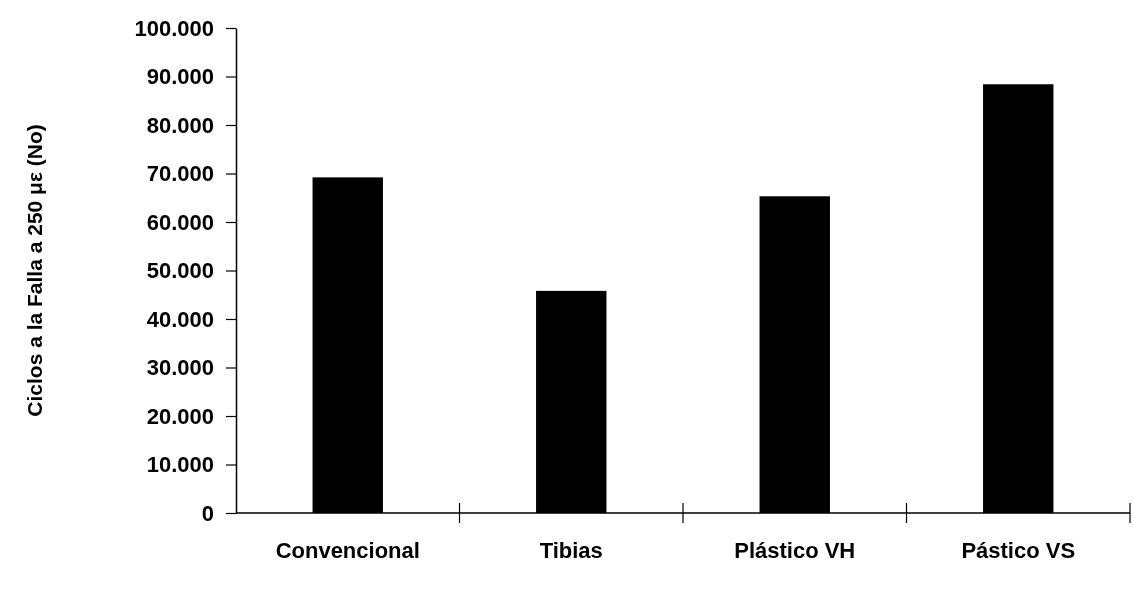  I want to click on y-tick-label: 100.000, so click(174, 28).